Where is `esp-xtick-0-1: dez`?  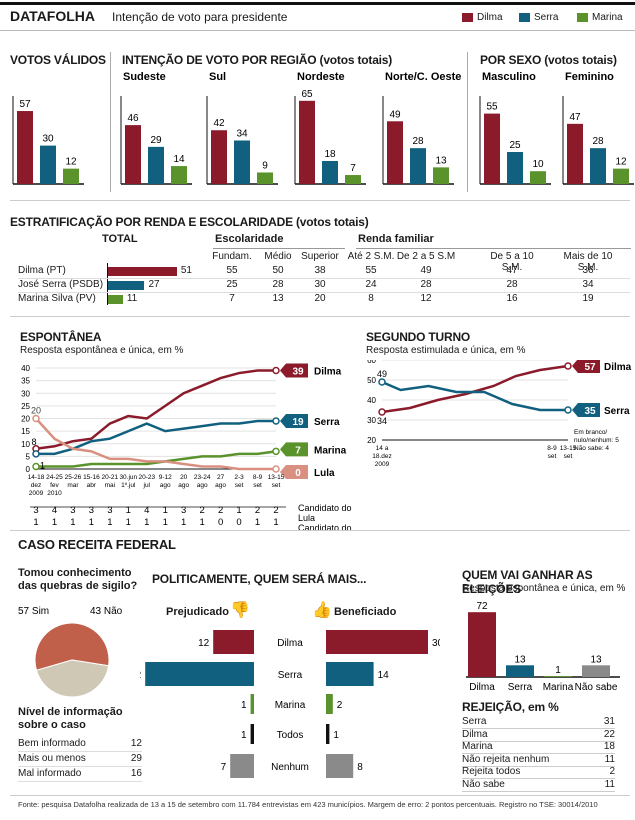
esp-xtick-0-1: dez is located at coordinates (36, 485).